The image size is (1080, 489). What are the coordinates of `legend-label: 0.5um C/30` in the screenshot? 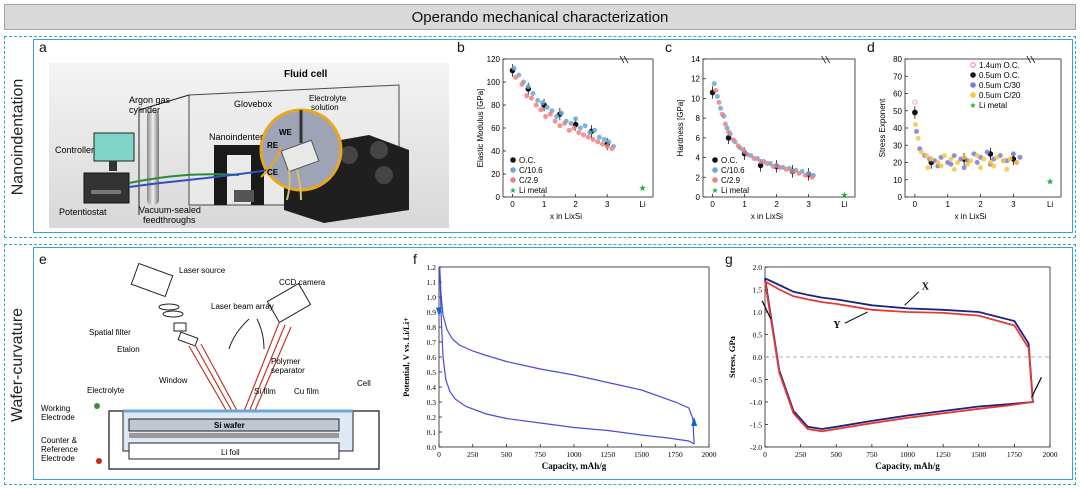 It's located at (1000, 85).